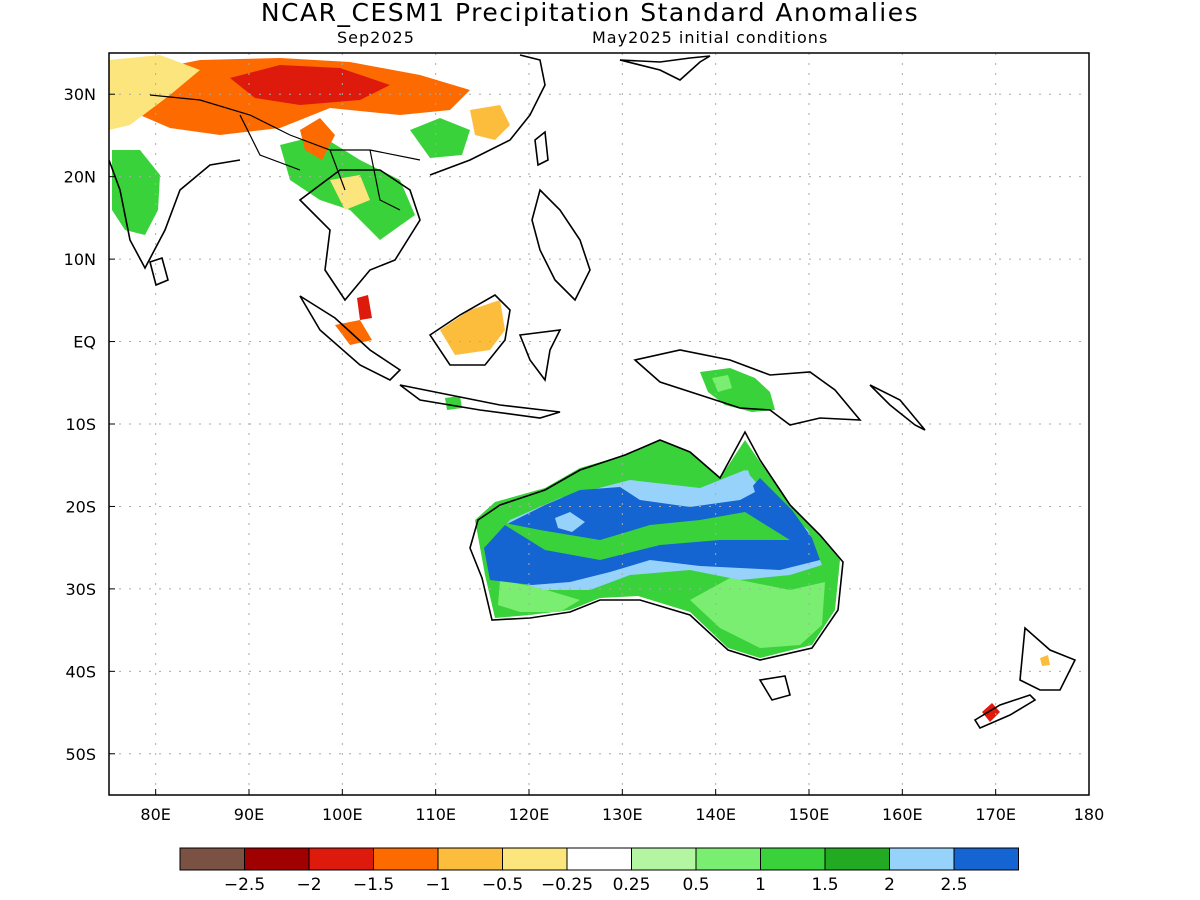  I want to click on colorbar-label: −1.5, so click(373, 885).